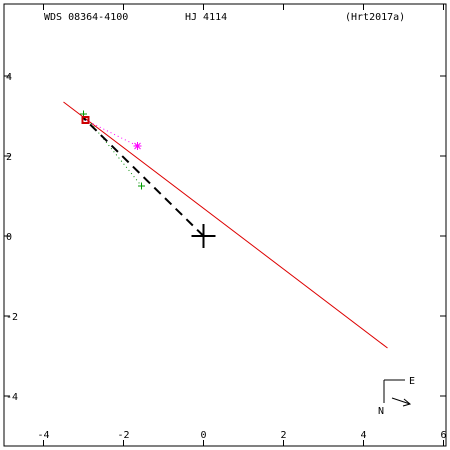 Image resolution: width=450 pixels, height=450 pixels. What do you see at coordinates (407, 402) in the screenshot?
I see `motion-arrow-head` at bounding box center [407, 402].